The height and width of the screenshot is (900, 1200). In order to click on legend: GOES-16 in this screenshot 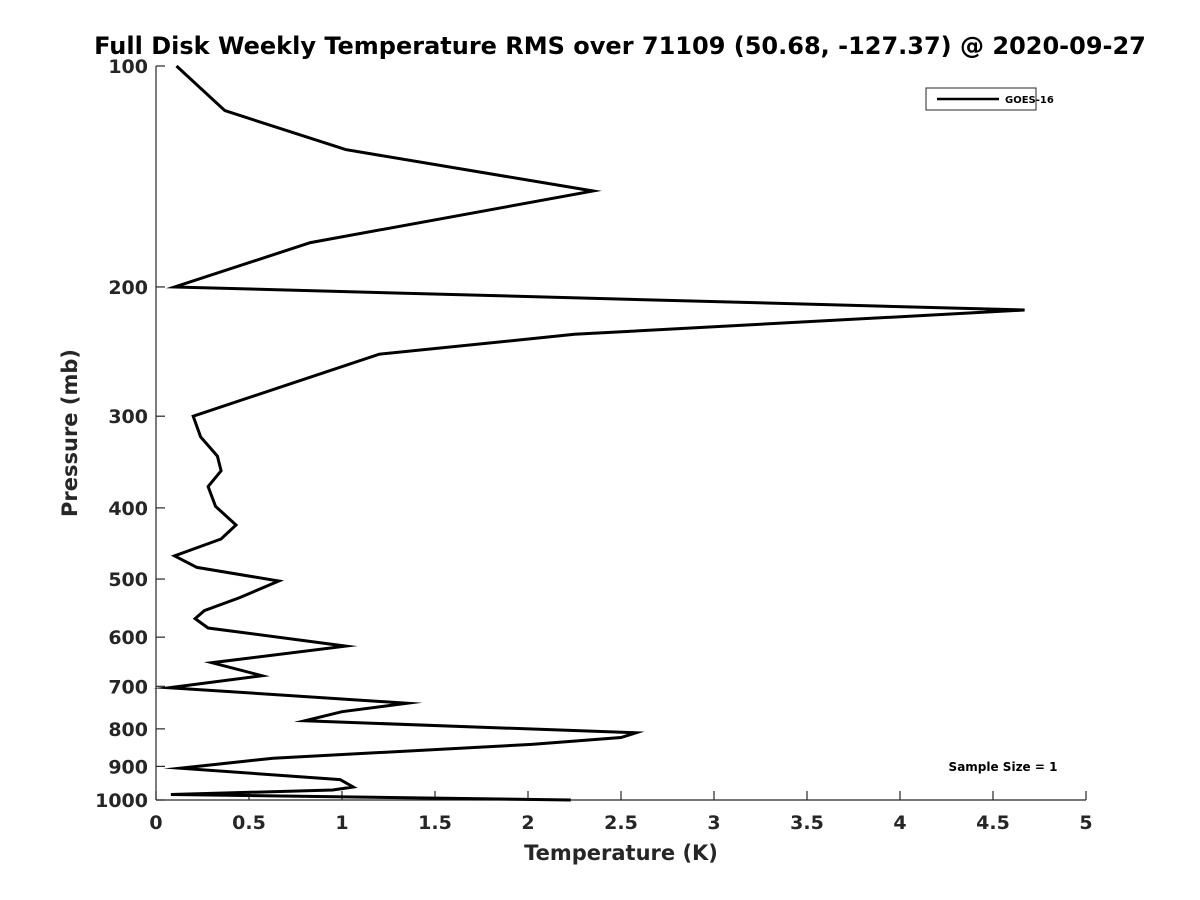, I will do `click(989, 99)`.